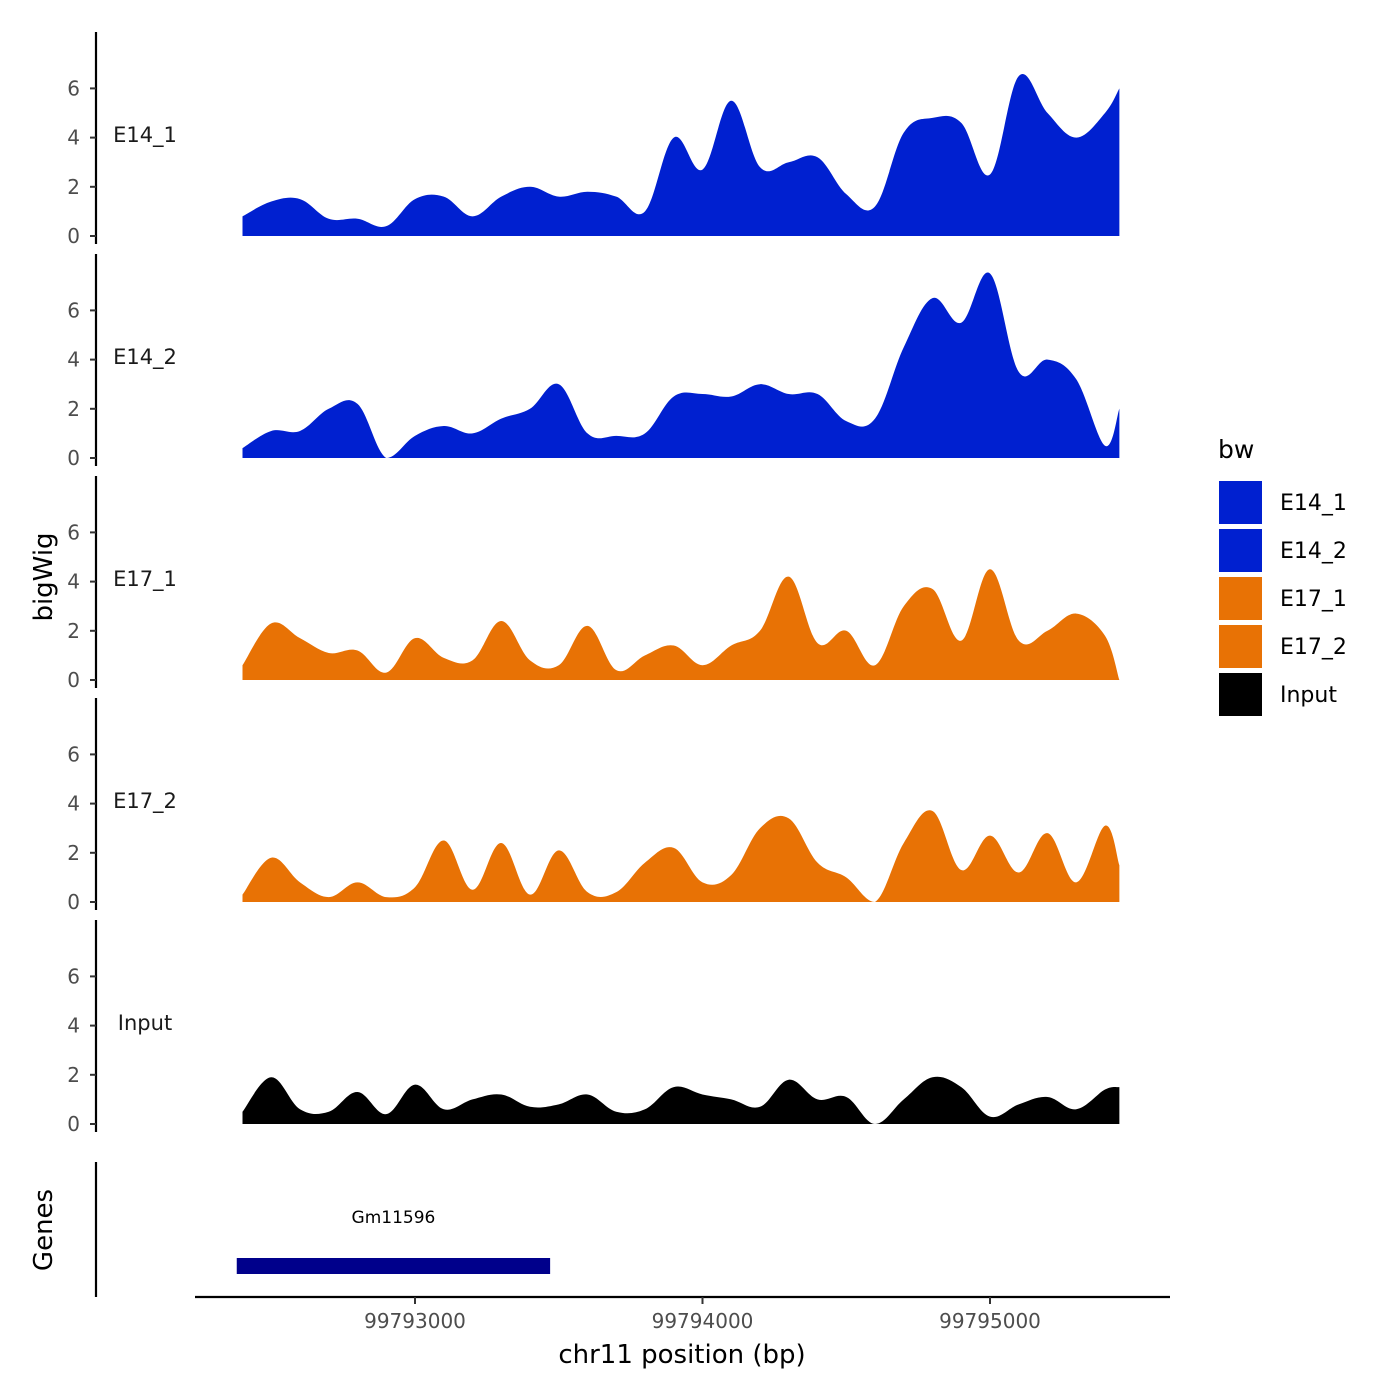 The width and height of the screenshot is (1400, 1400). I want to click on legend-swatch-input, so click(1240, 694).